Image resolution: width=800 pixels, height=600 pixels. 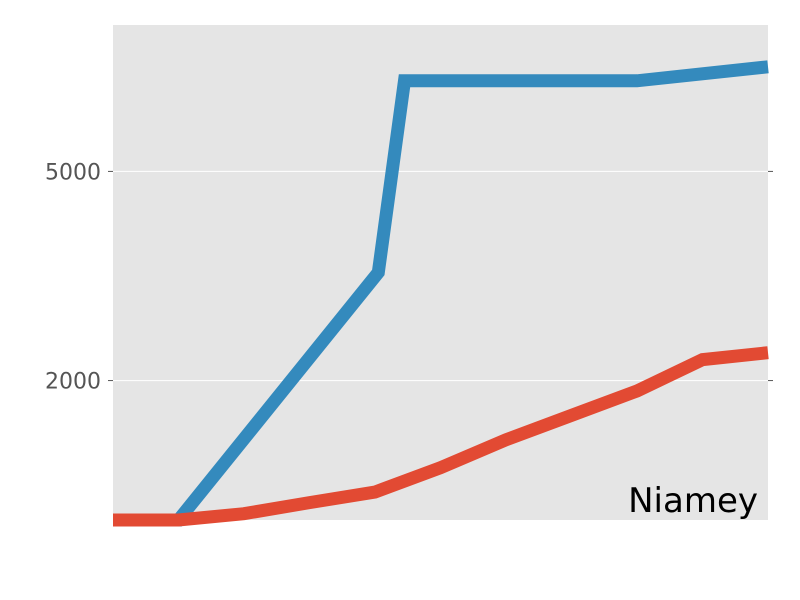 I want to click on annotation-label: Niamey, so click(x=693, y=501).